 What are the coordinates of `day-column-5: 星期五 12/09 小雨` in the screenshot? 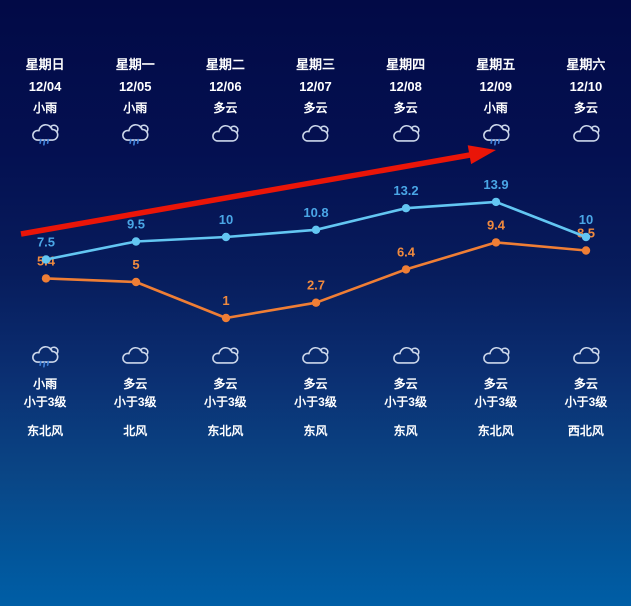 It's located at (496, 101).